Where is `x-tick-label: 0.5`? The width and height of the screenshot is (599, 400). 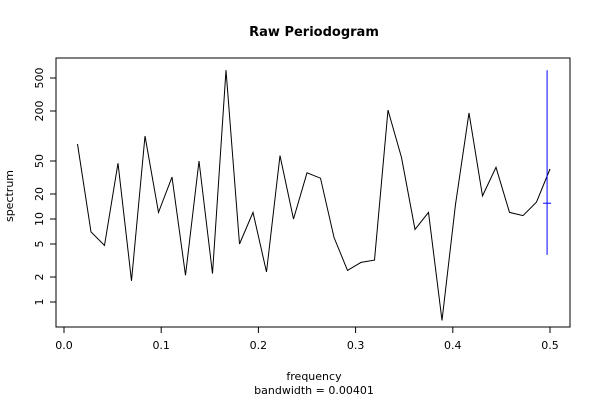 x-tick-label: 0.5 is located at coordinates (550, 345).